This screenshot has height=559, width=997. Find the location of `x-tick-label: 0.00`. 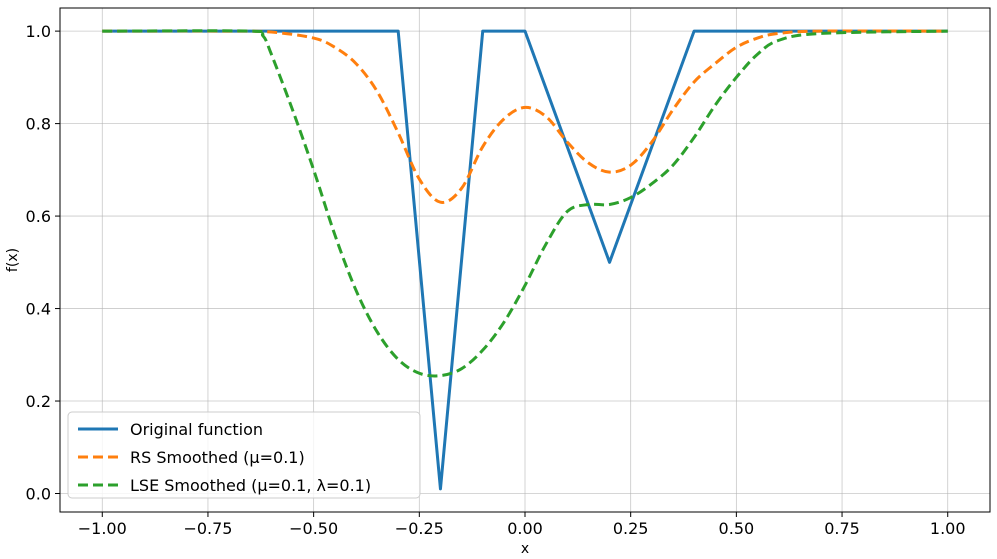

x-tick-label: 0.00 is located at coordinates (525, 528).